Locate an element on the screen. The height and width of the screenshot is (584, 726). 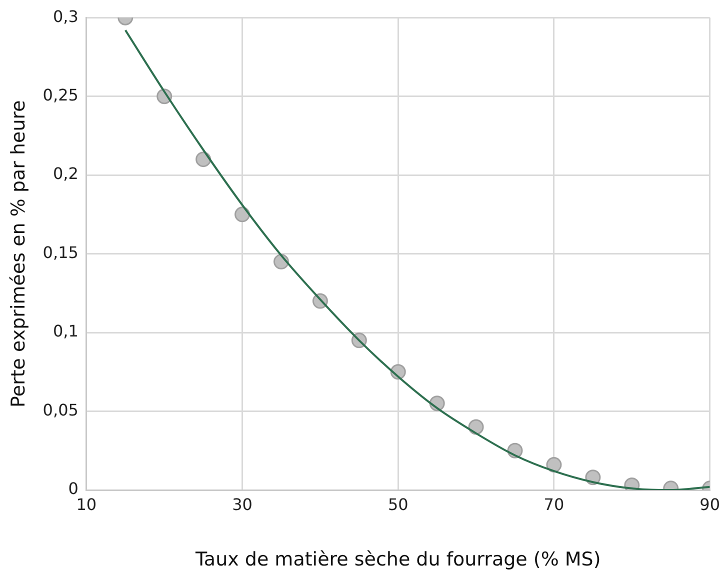
y-tick-label: 0,25 is located at coordinates (60, 94).